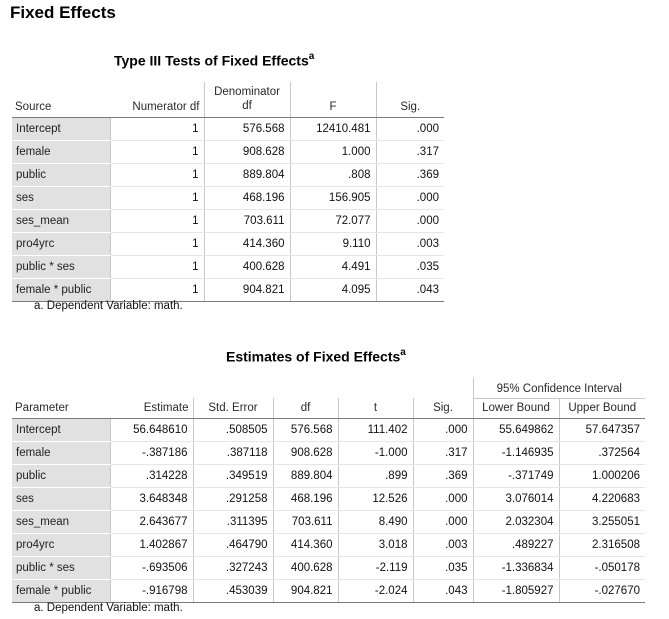  What do you see at coordinates (305, 453) in the screenshot?
I see `df-cell: 908.628` at bounding box center [305, 453].